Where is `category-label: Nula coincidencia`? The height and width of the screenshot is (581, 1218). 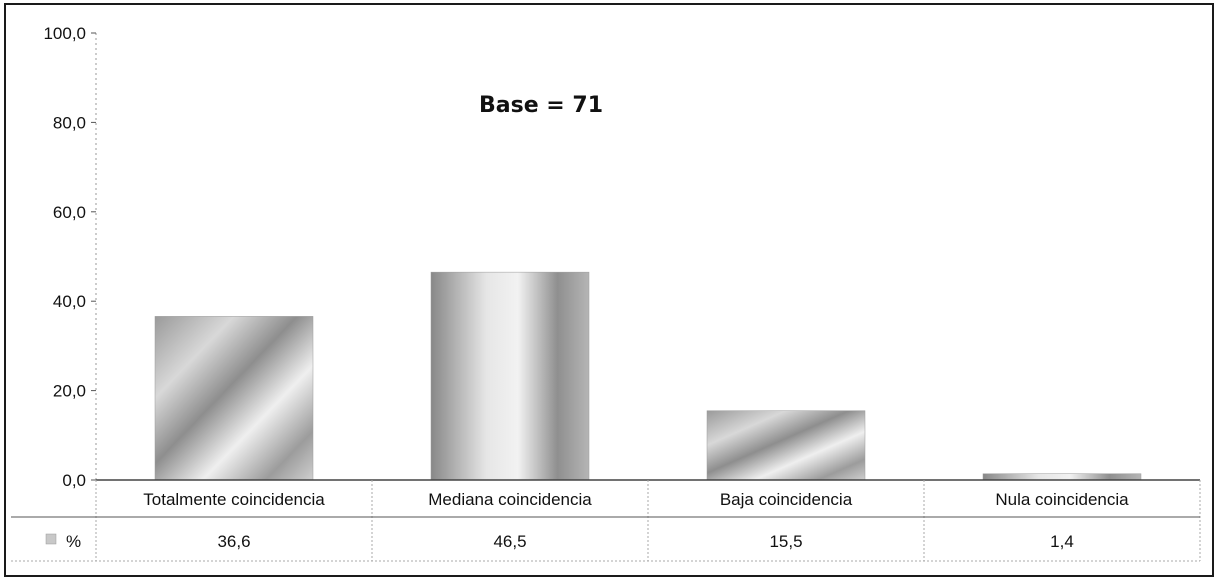 category-label: Nula coincidencia is located at coordinates (1062, 499).